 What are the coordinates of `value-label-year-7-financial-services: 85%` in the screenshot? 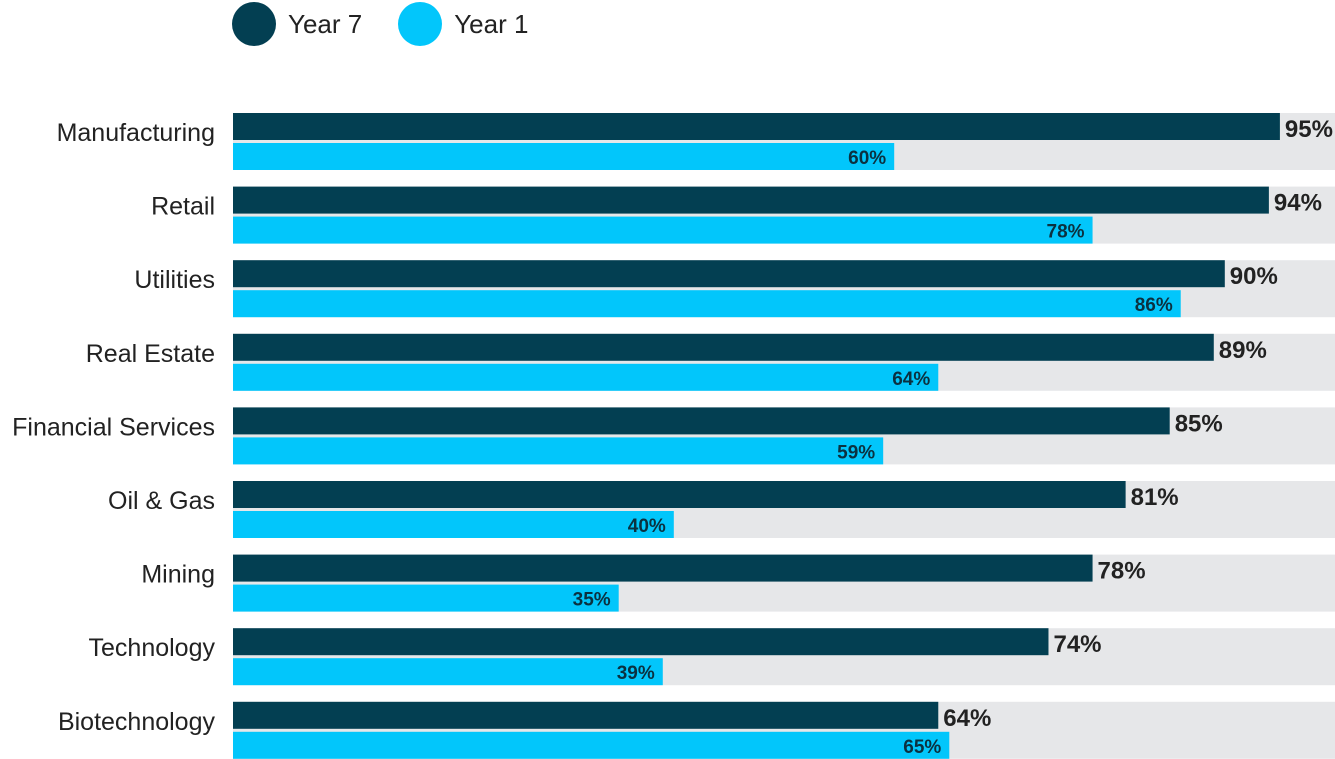 It's located at (1199, 423).